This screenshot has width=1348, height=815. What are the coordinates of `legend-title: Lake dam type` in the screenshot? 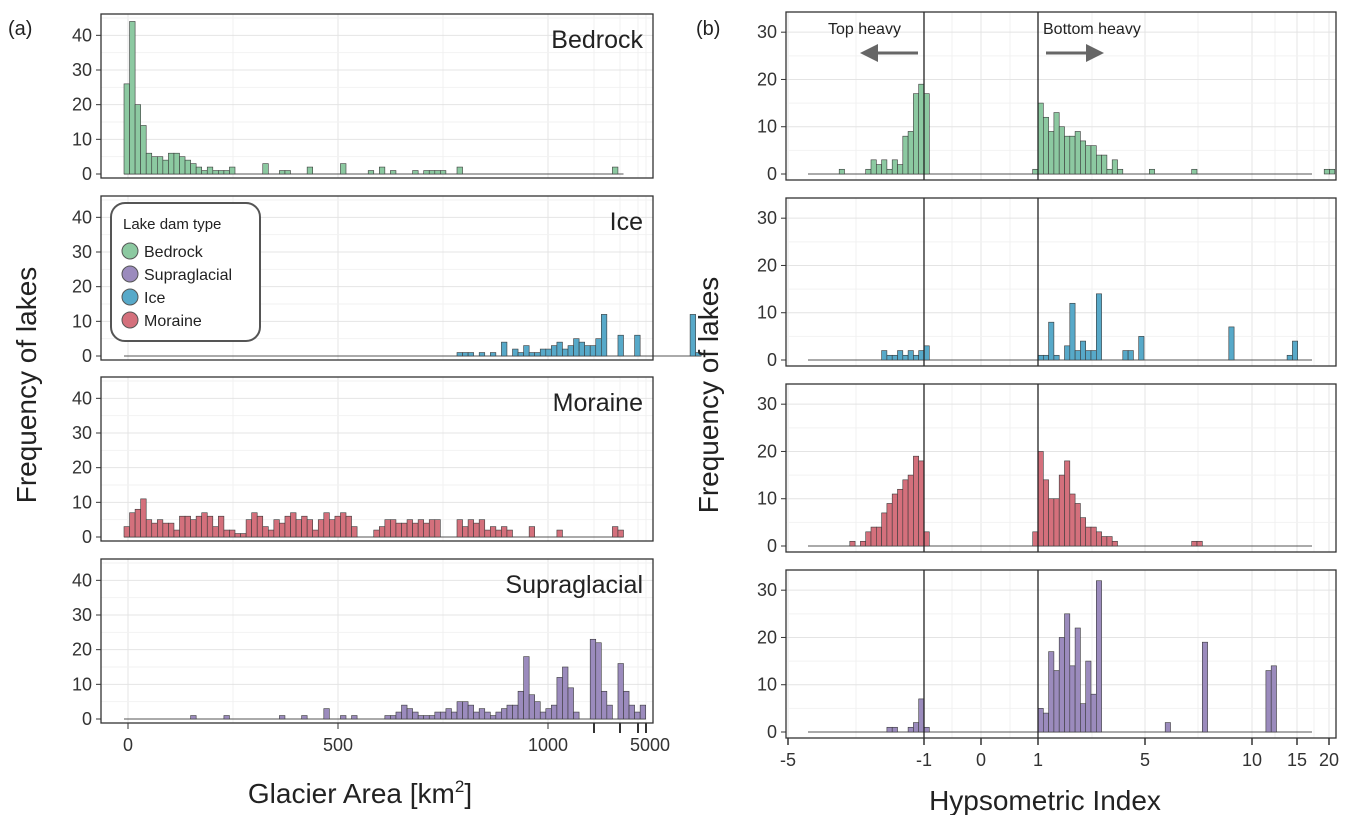 It's located at (172, 224).